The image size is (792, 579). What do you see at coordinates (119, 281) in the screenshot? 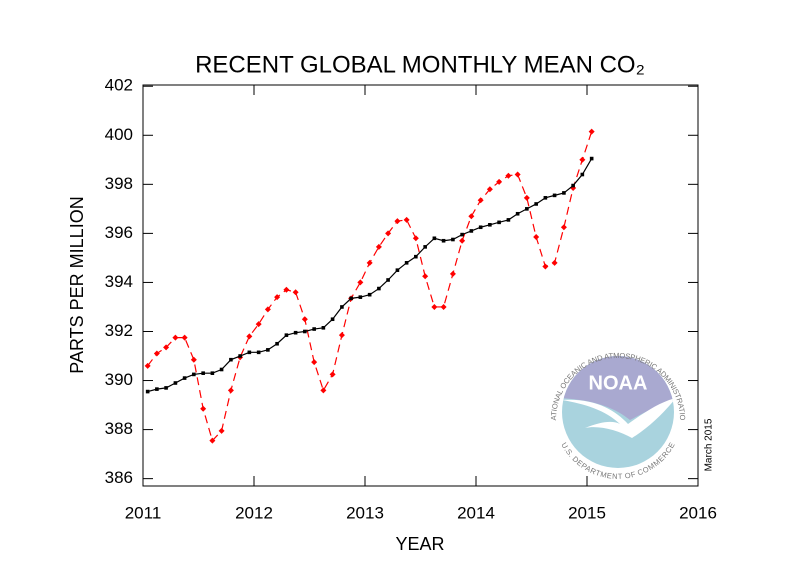
I see `y-tick-label: 394` at bounding box center [119, 281].